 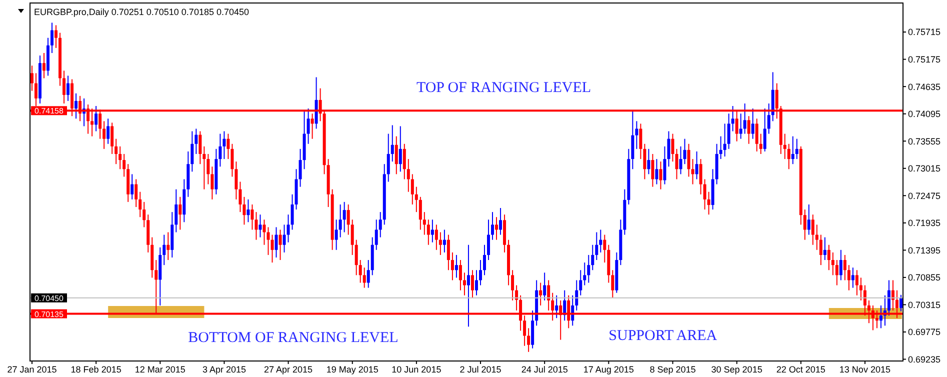 I want to click on text: EURGBP.pro,Daily 0.70251 0.70510 0.70185 0.70450, so click(x=141, y=12).